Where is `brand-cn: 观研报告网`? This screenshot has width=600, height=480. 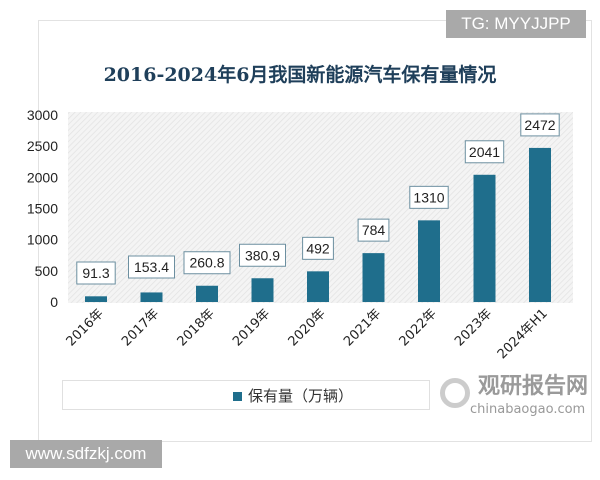 brand-cn: 观研报告网 is located at coordinates (533, 386).